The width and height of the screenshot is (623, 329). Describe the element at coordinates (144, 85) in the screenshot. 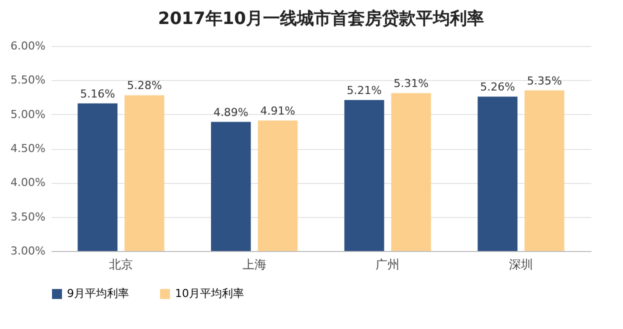

I see `data-label: 5.28%` at that location.